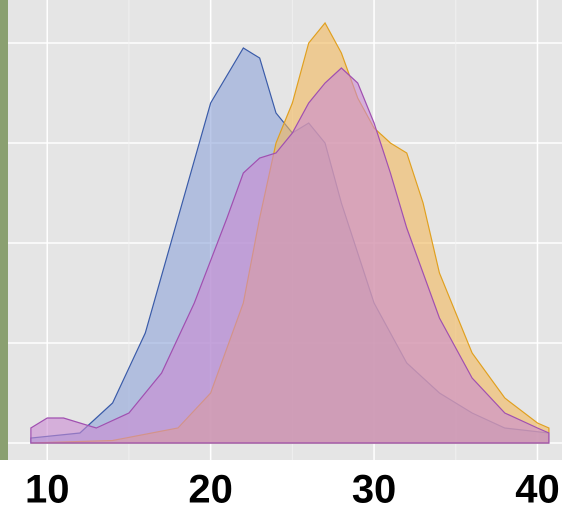 The image size is (562, 516). I want to click on x-tick-label: 10, so click(47, 490).